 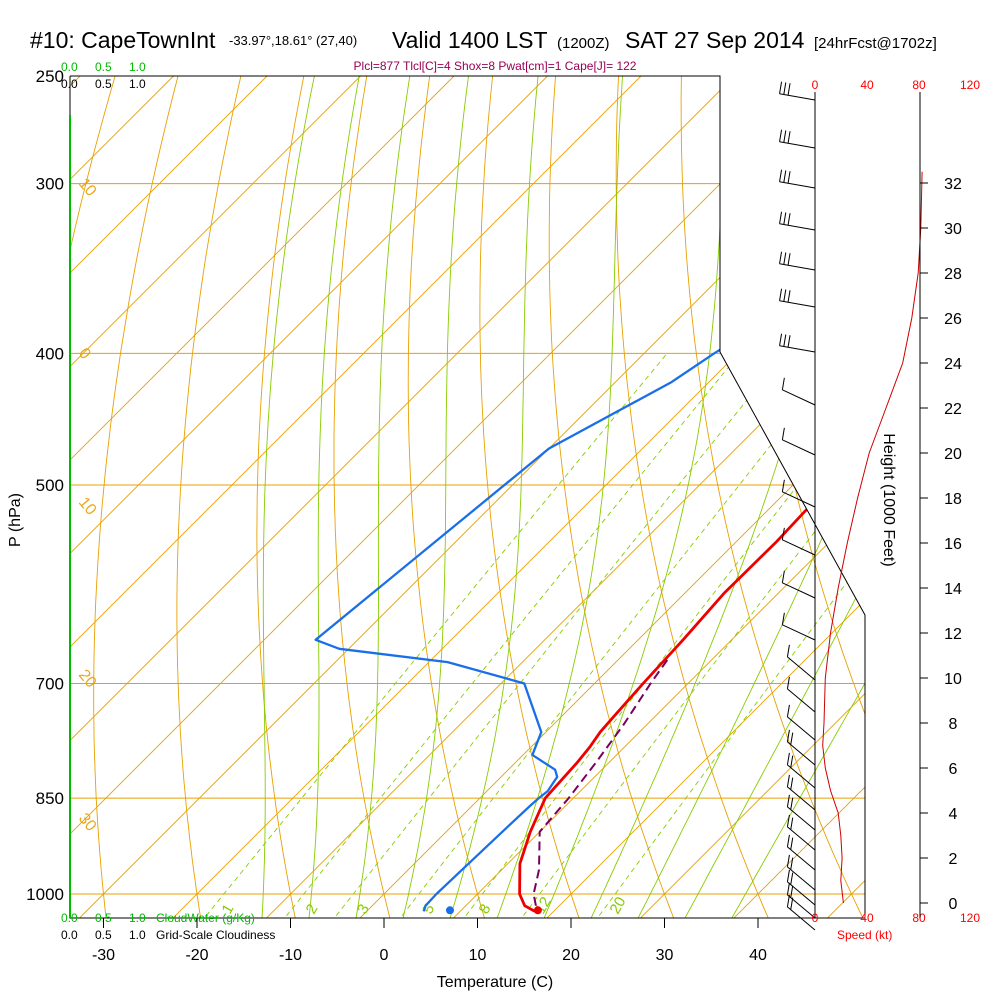 I want to click on y-tick-label: 500, so click(x=50, y=485).